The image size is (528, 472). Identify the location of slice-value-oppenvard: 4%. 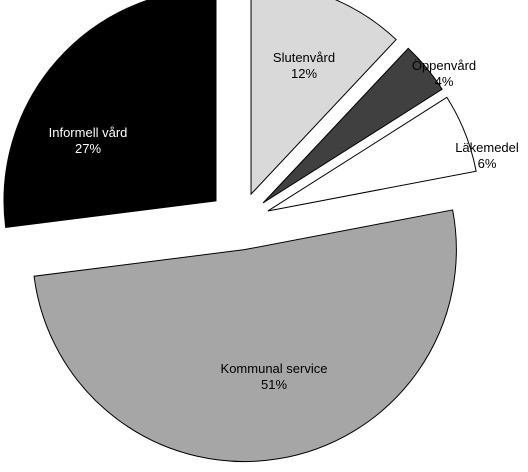
(444, 81).